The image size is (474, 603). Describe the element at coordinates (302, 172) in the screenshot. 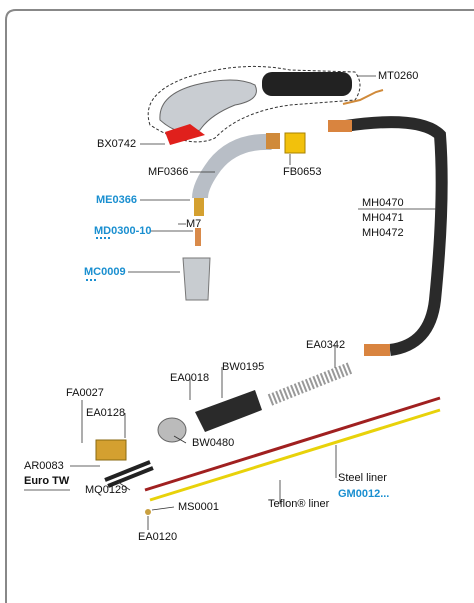

I see `label: FB0653` at that location.